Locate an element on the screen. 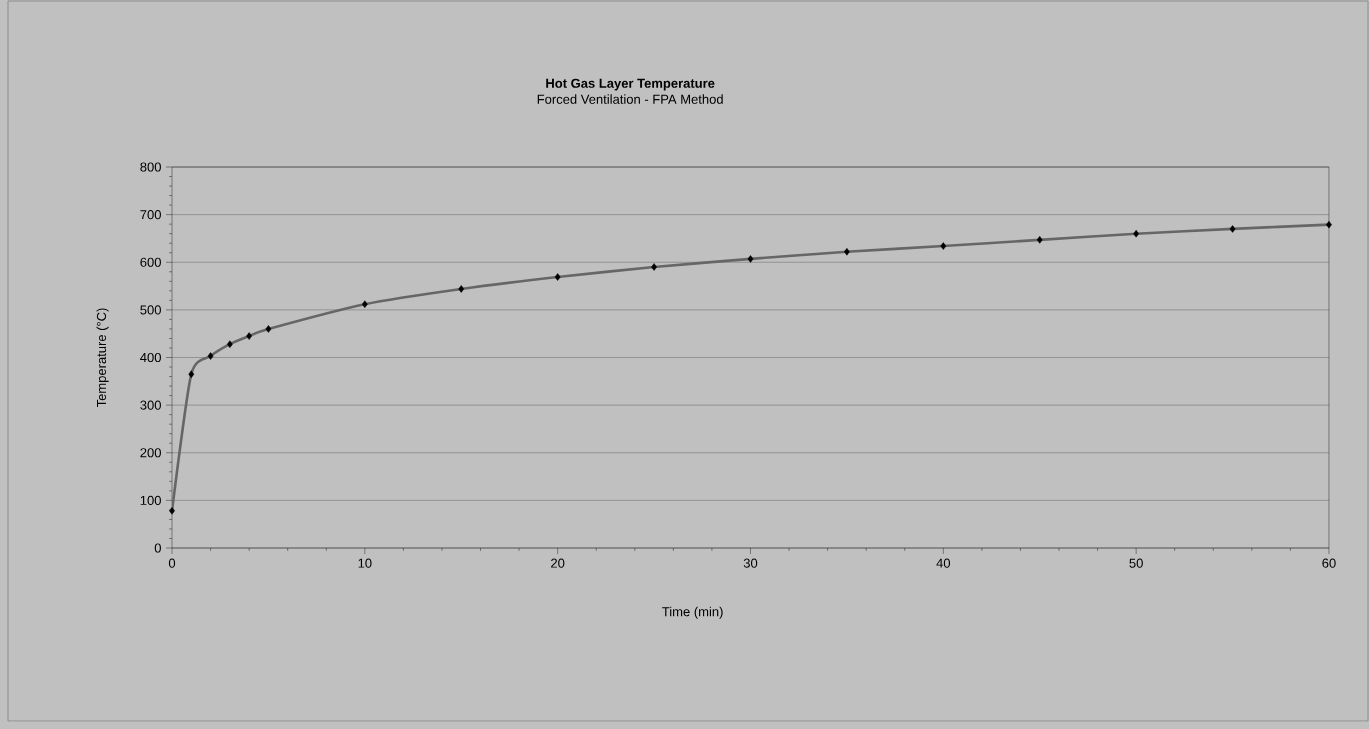 The width and height of the screenshot is (1369, 729). y-tick-label: 100 is located at coordinates (150, 500).